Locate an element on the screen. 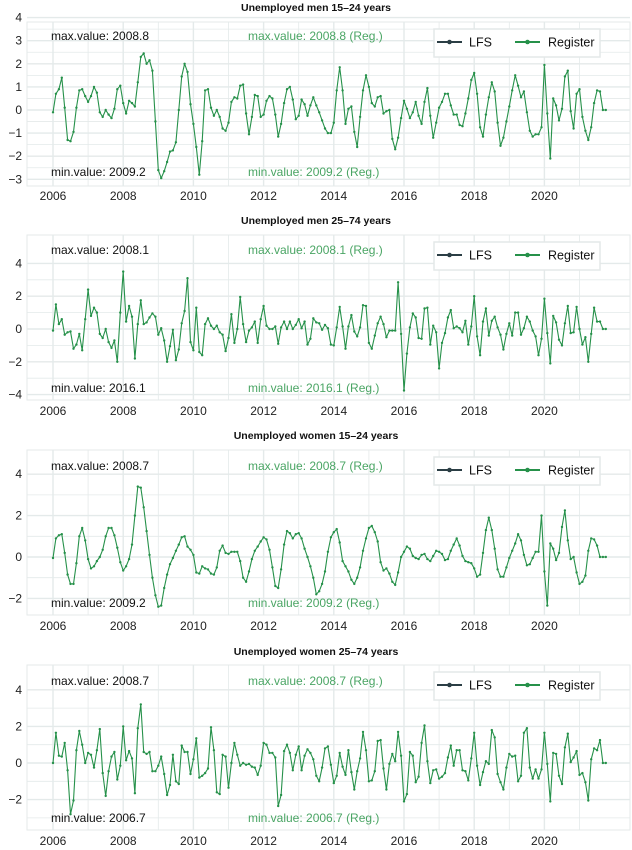 This screenshot has width=632, height=850. x-tick-label: 2012 is located at coordinates (263, 626).